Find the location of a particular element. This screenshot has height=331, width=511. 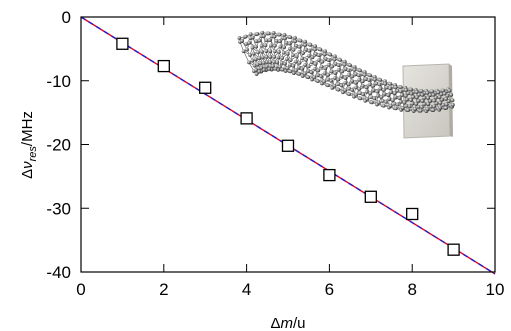

x-tick-label: 0 is located at coordinates (80, 289).